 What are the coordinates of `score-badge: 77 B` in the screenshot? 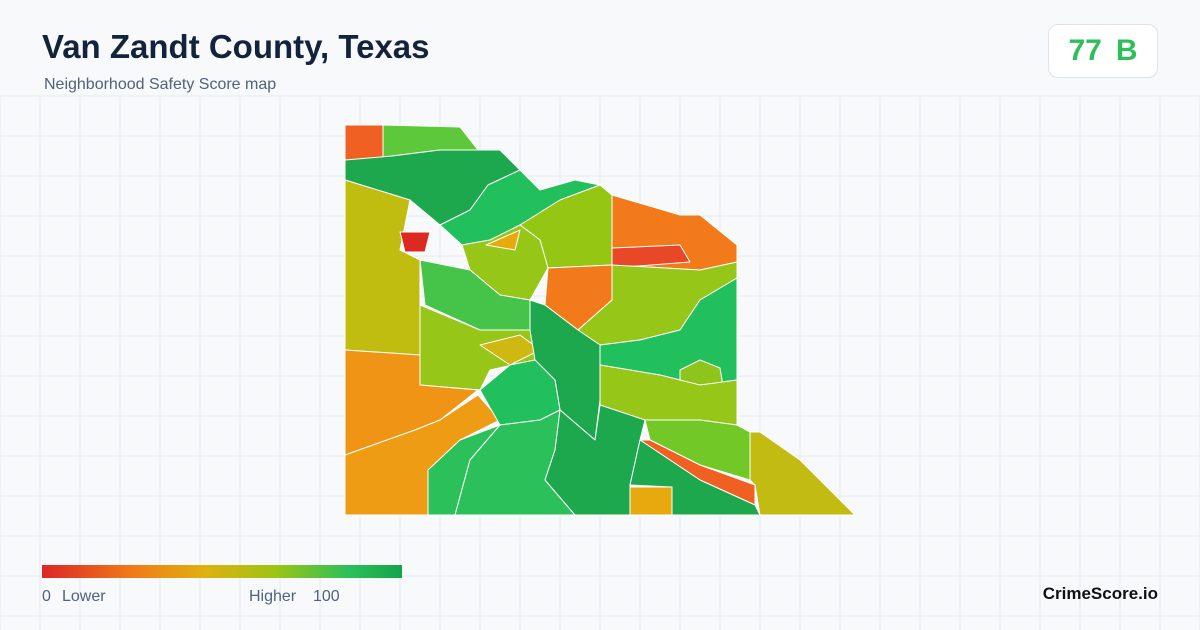 It's located at (1103, 51).